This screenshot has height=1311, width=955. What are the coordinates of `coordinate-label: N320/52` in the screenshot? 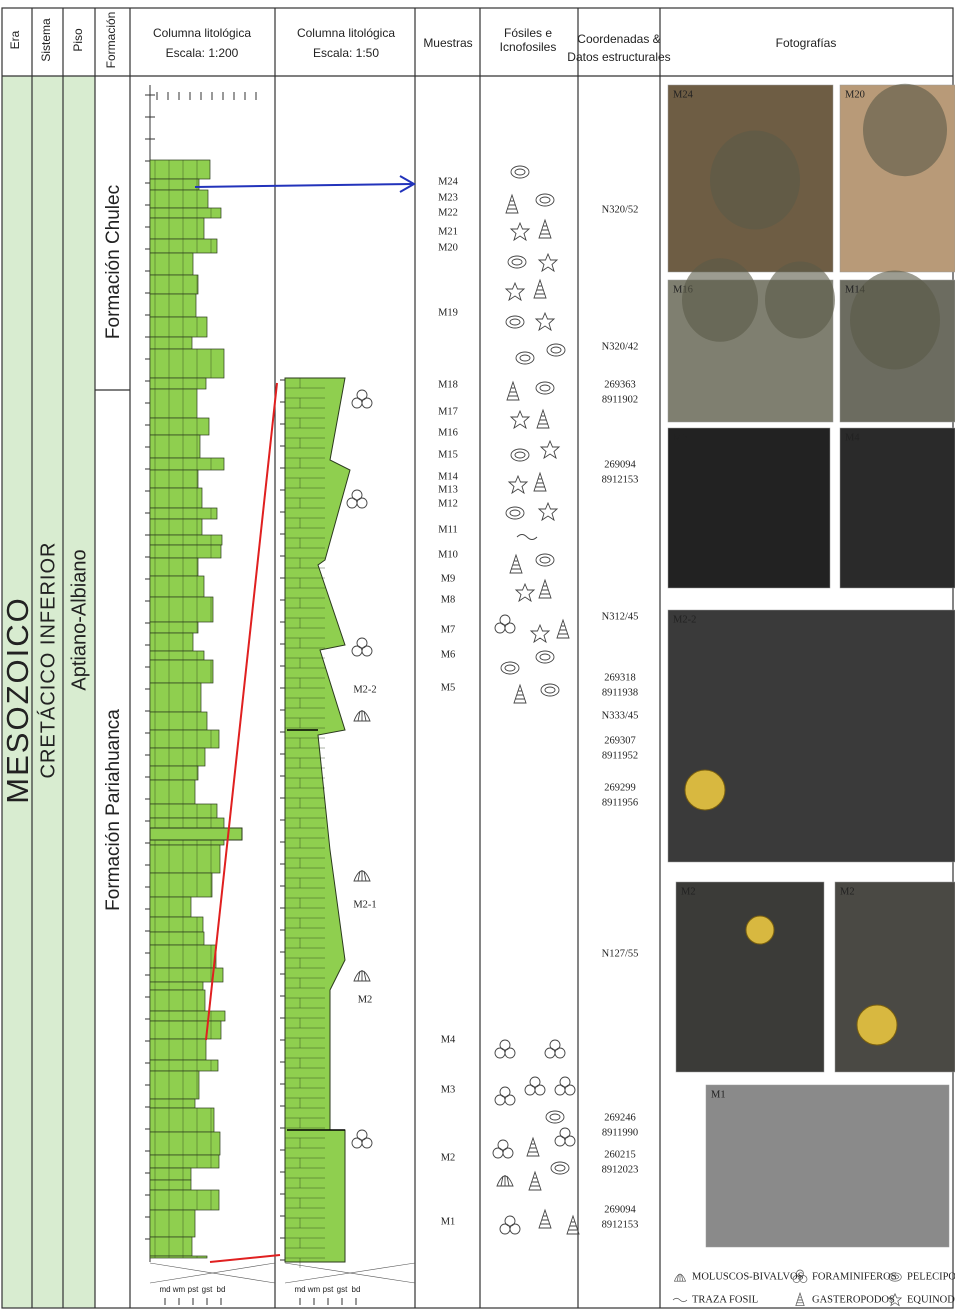 It's located at (620, 209).